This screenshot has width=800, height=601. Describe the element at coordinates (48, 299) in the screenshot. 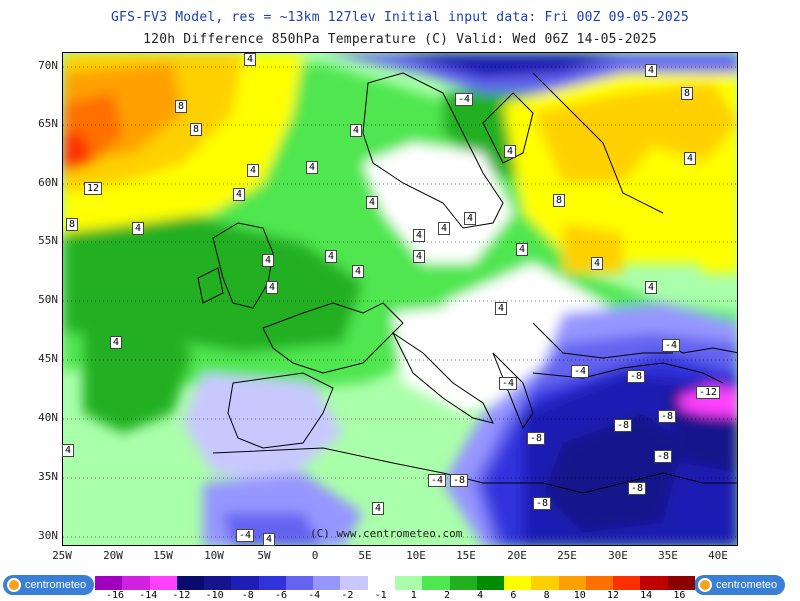

I see `lat-label: 50N` at that location.